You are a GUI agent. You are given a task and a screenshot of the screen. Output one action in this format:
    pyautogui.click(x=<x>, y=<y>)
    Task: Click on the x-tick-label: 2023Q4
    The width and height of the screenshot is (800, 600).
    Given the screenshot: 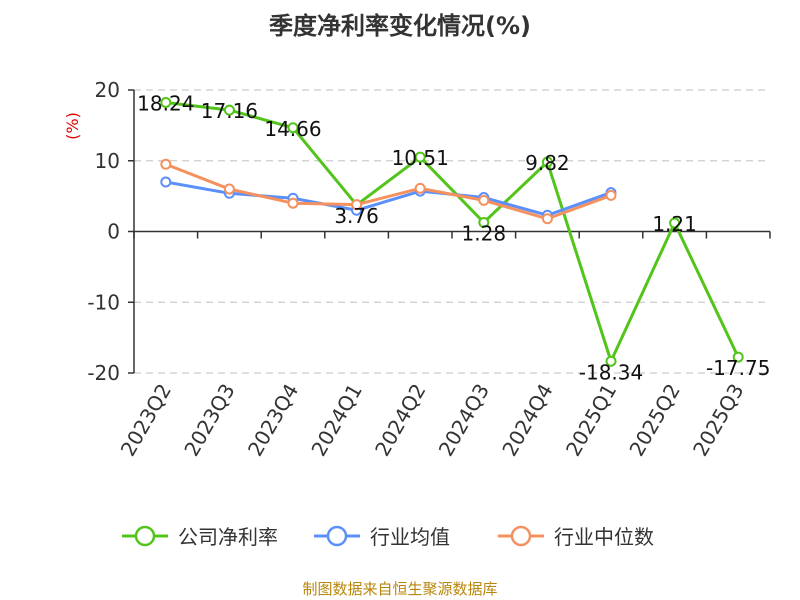 What is the action you would take?
    pyautogui.click(x=273, y=420)
    